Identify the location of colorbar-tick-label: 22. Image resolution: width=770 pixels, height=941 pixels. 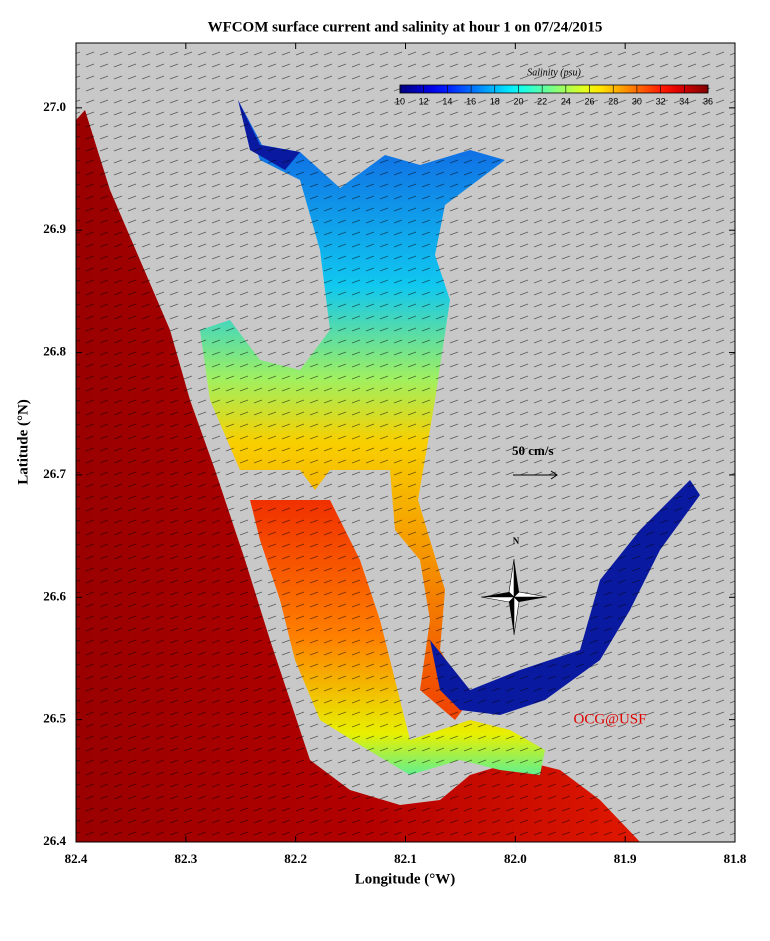
(542, 101).